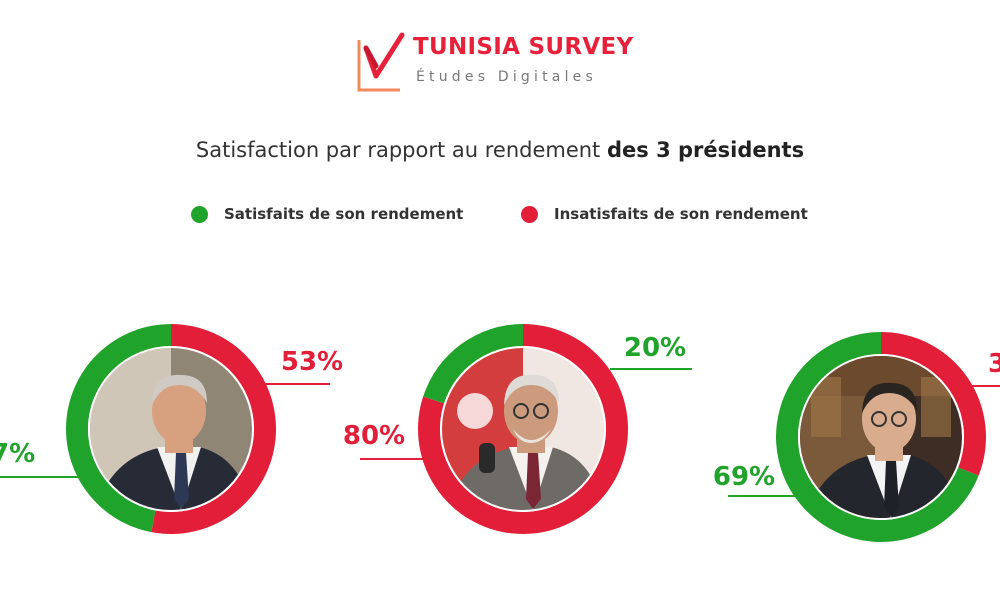  I want to click on legend-label-dissatisfied: Insatisfaits de son rendement, so click(681, 214).